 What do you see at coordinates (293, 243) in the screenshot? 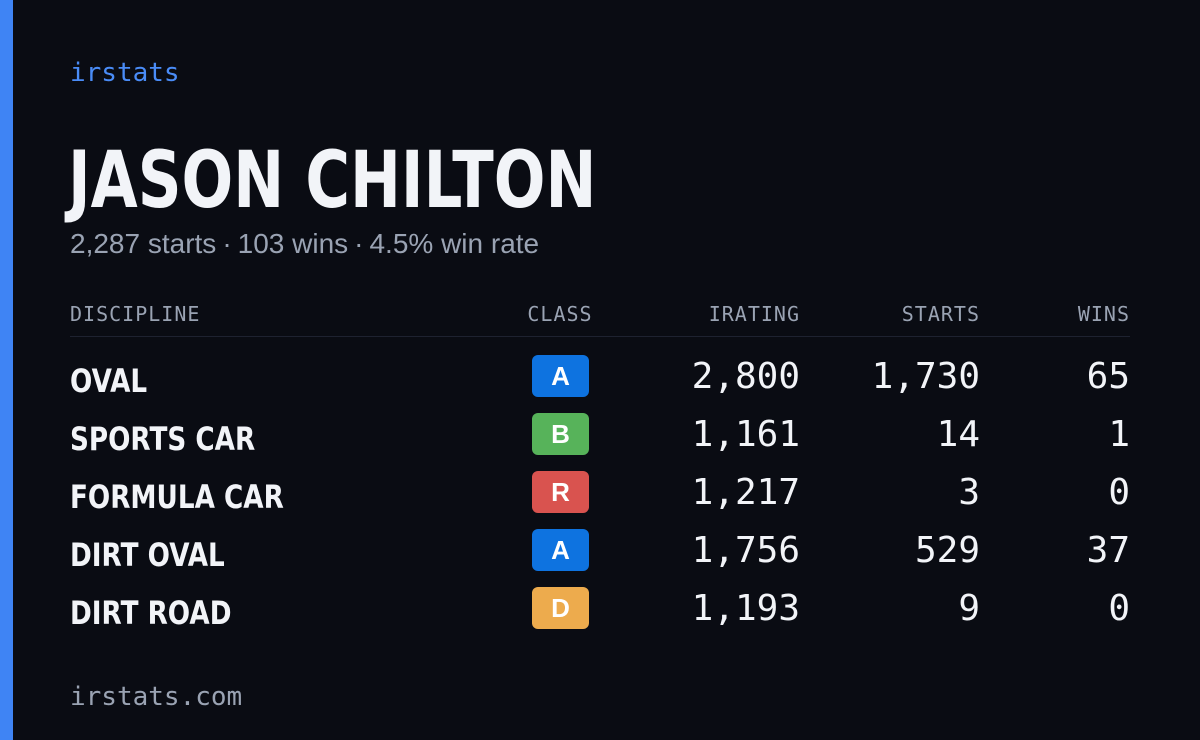
I see `summary-wins: 103 wins` at bounding box center [293, 243].